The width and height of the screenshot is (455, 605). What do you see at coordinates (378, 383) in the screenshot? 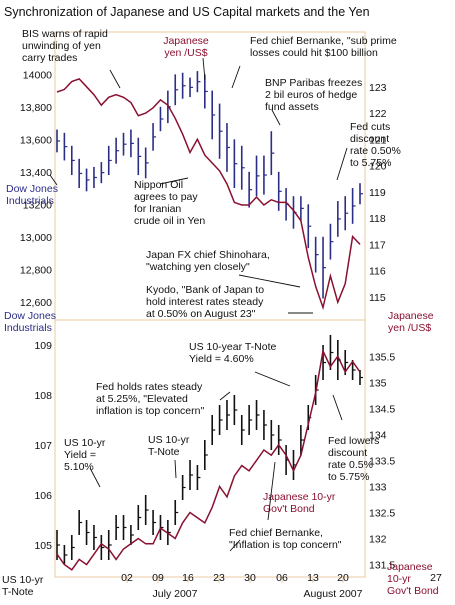
I see `tick-label: 135` at bounding box center [378, 383].